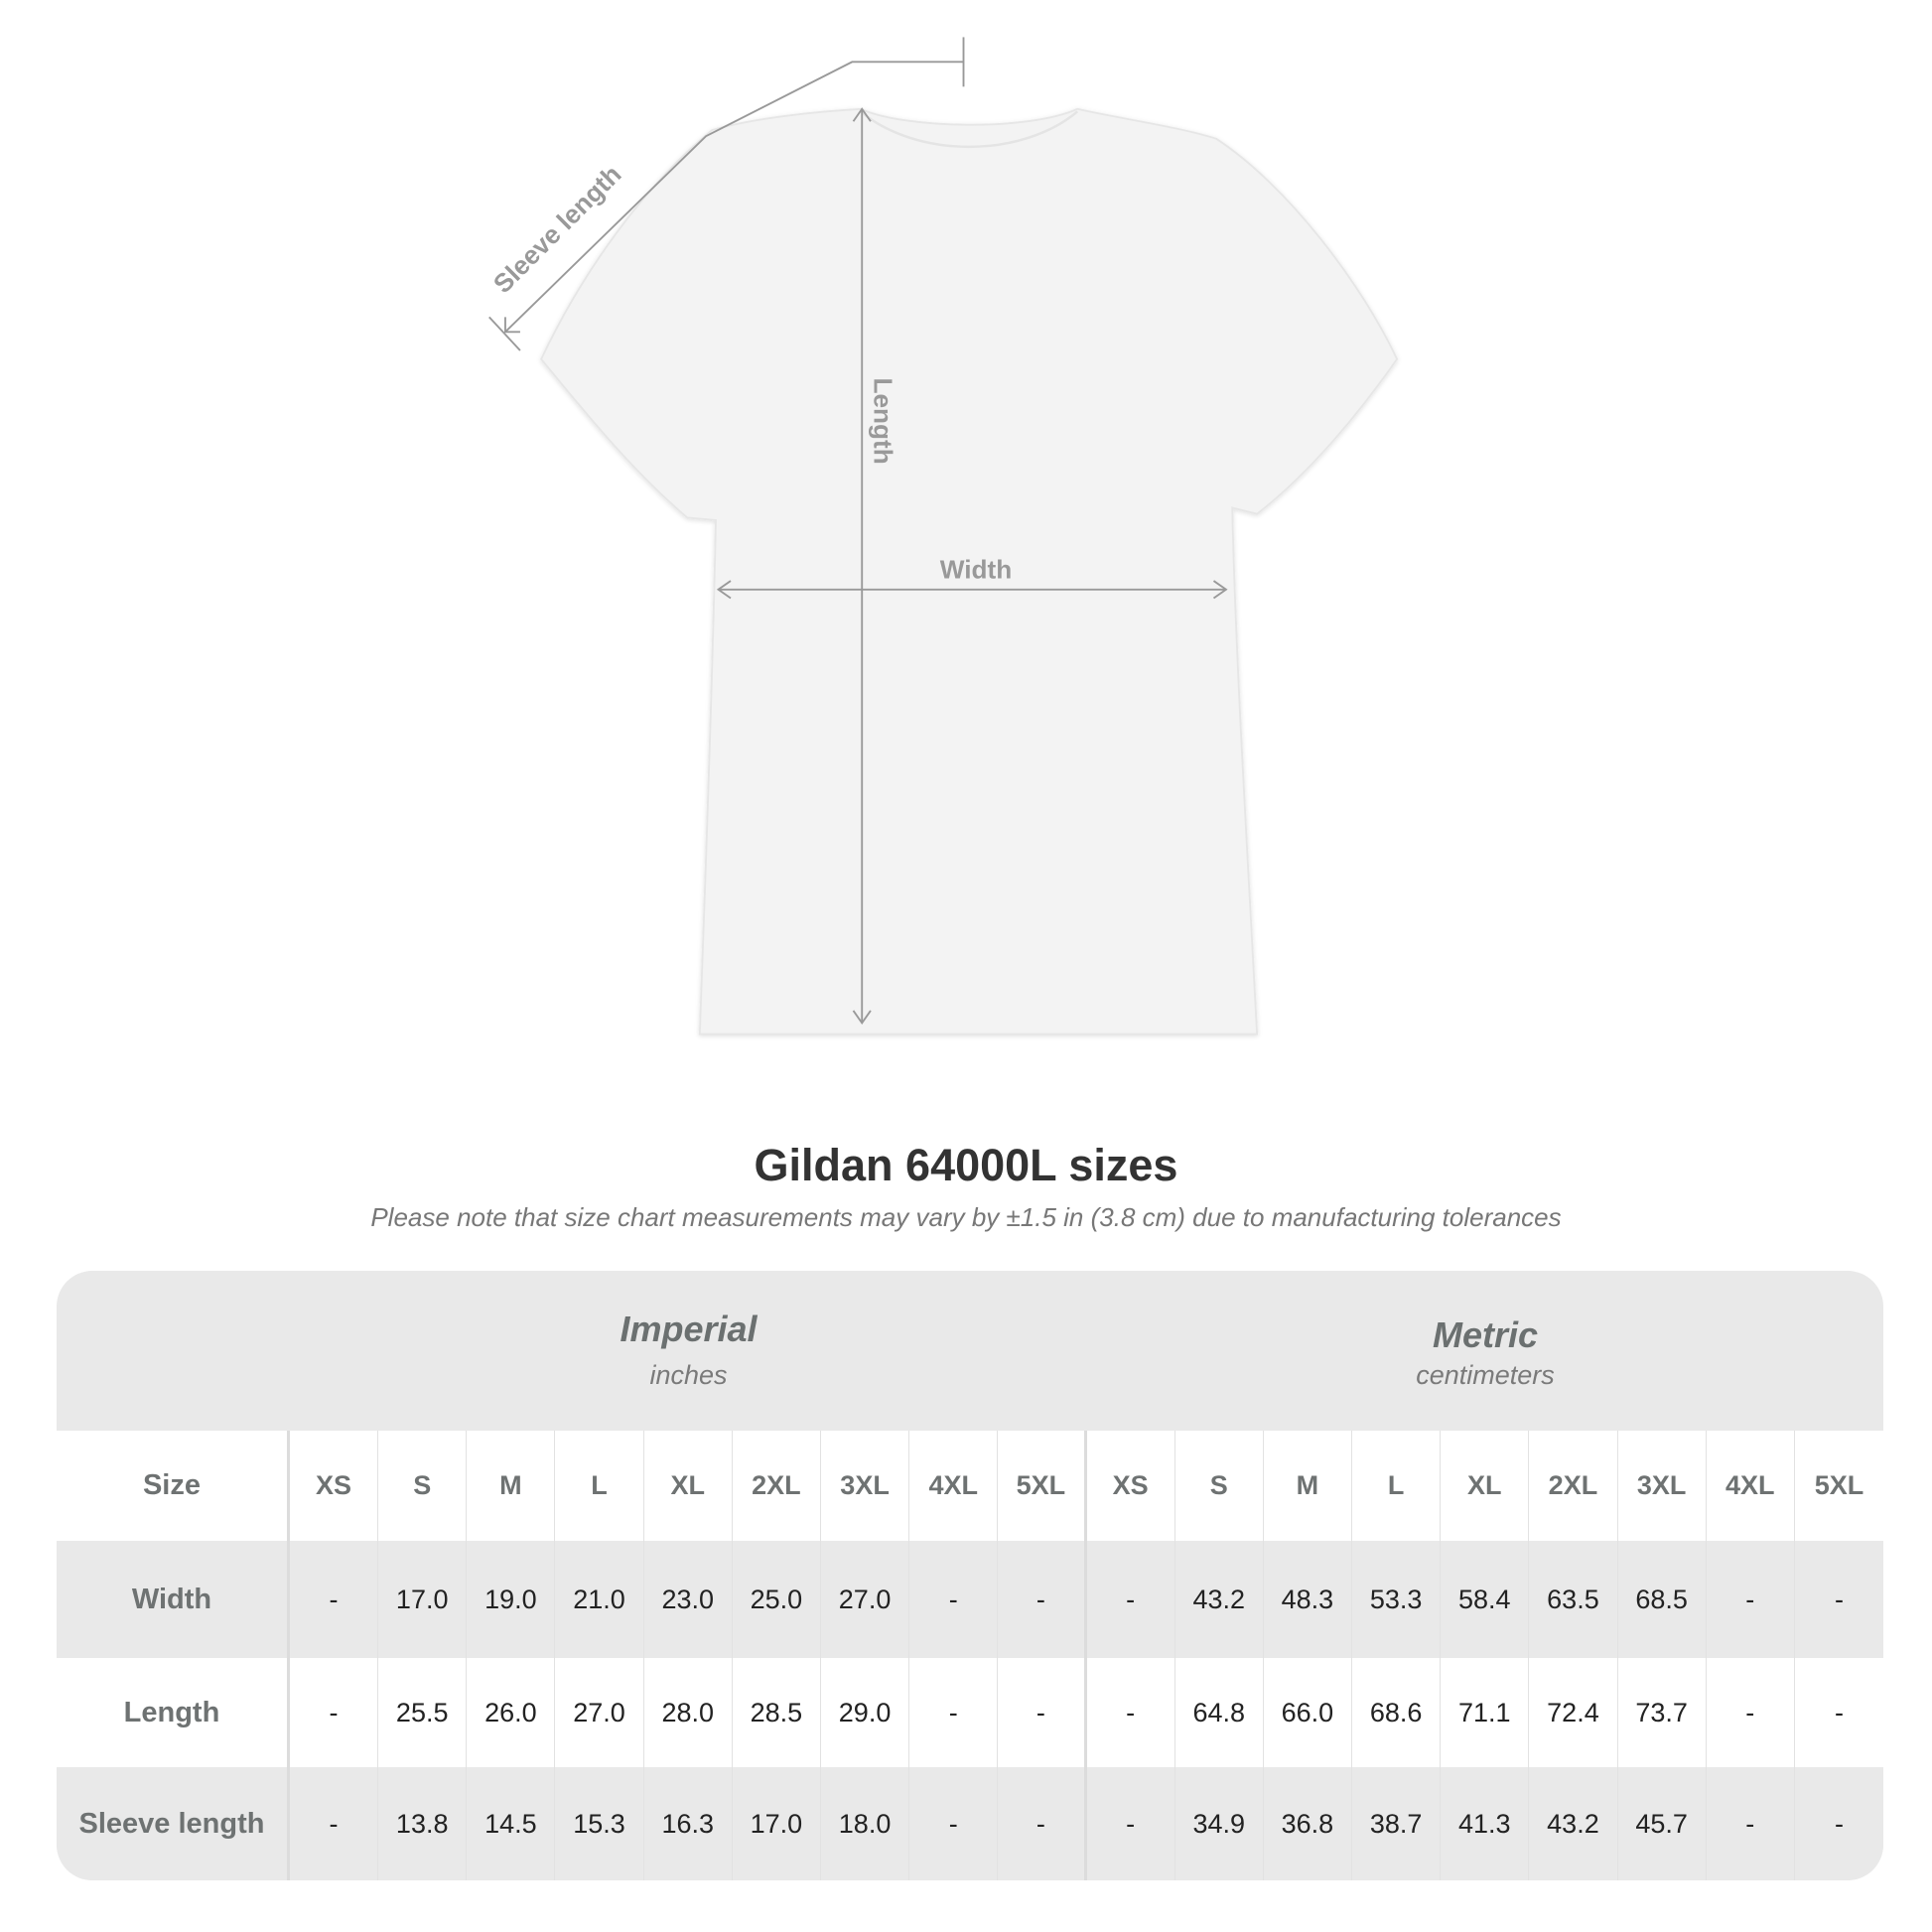 The height and width of the screenshot is (1932, 1932). What do you see at coordinates (866, 1823) in the screenshot?
I see `imperial-value-cell: 18.0` at bounding box center [866, 1823].